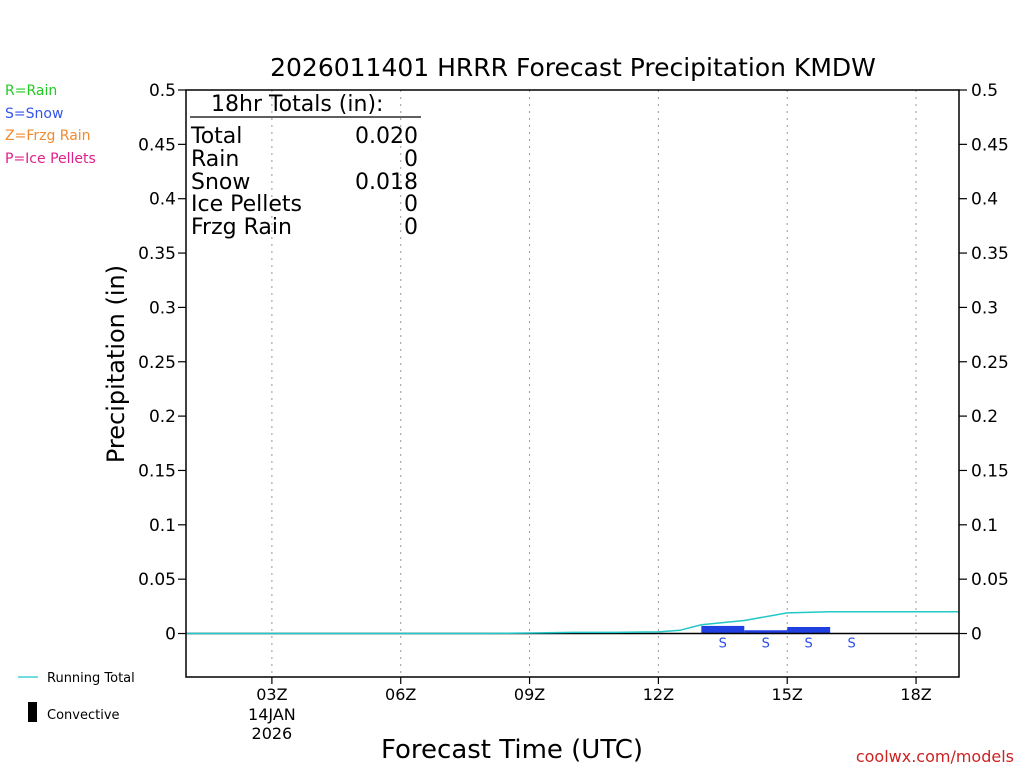 The width and height of the screenshot is (1024, 768). What do you see at coordinates (157, 363) in the screenshot?
I see `y-tick-label-left: 0.25` at bounding box center [157, 363].